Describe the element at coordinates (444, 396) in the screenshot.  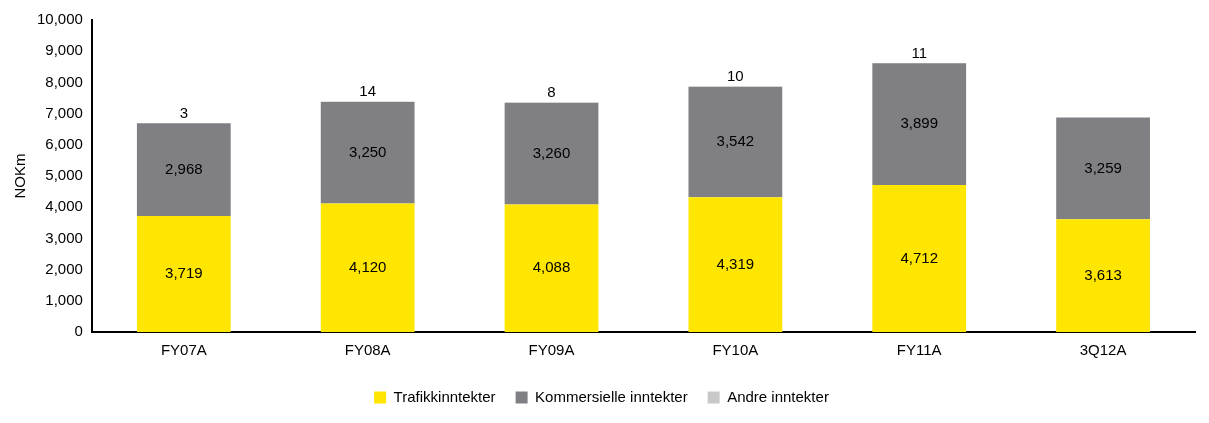
I see `legend-label: Trafikkinntekter` at that location.